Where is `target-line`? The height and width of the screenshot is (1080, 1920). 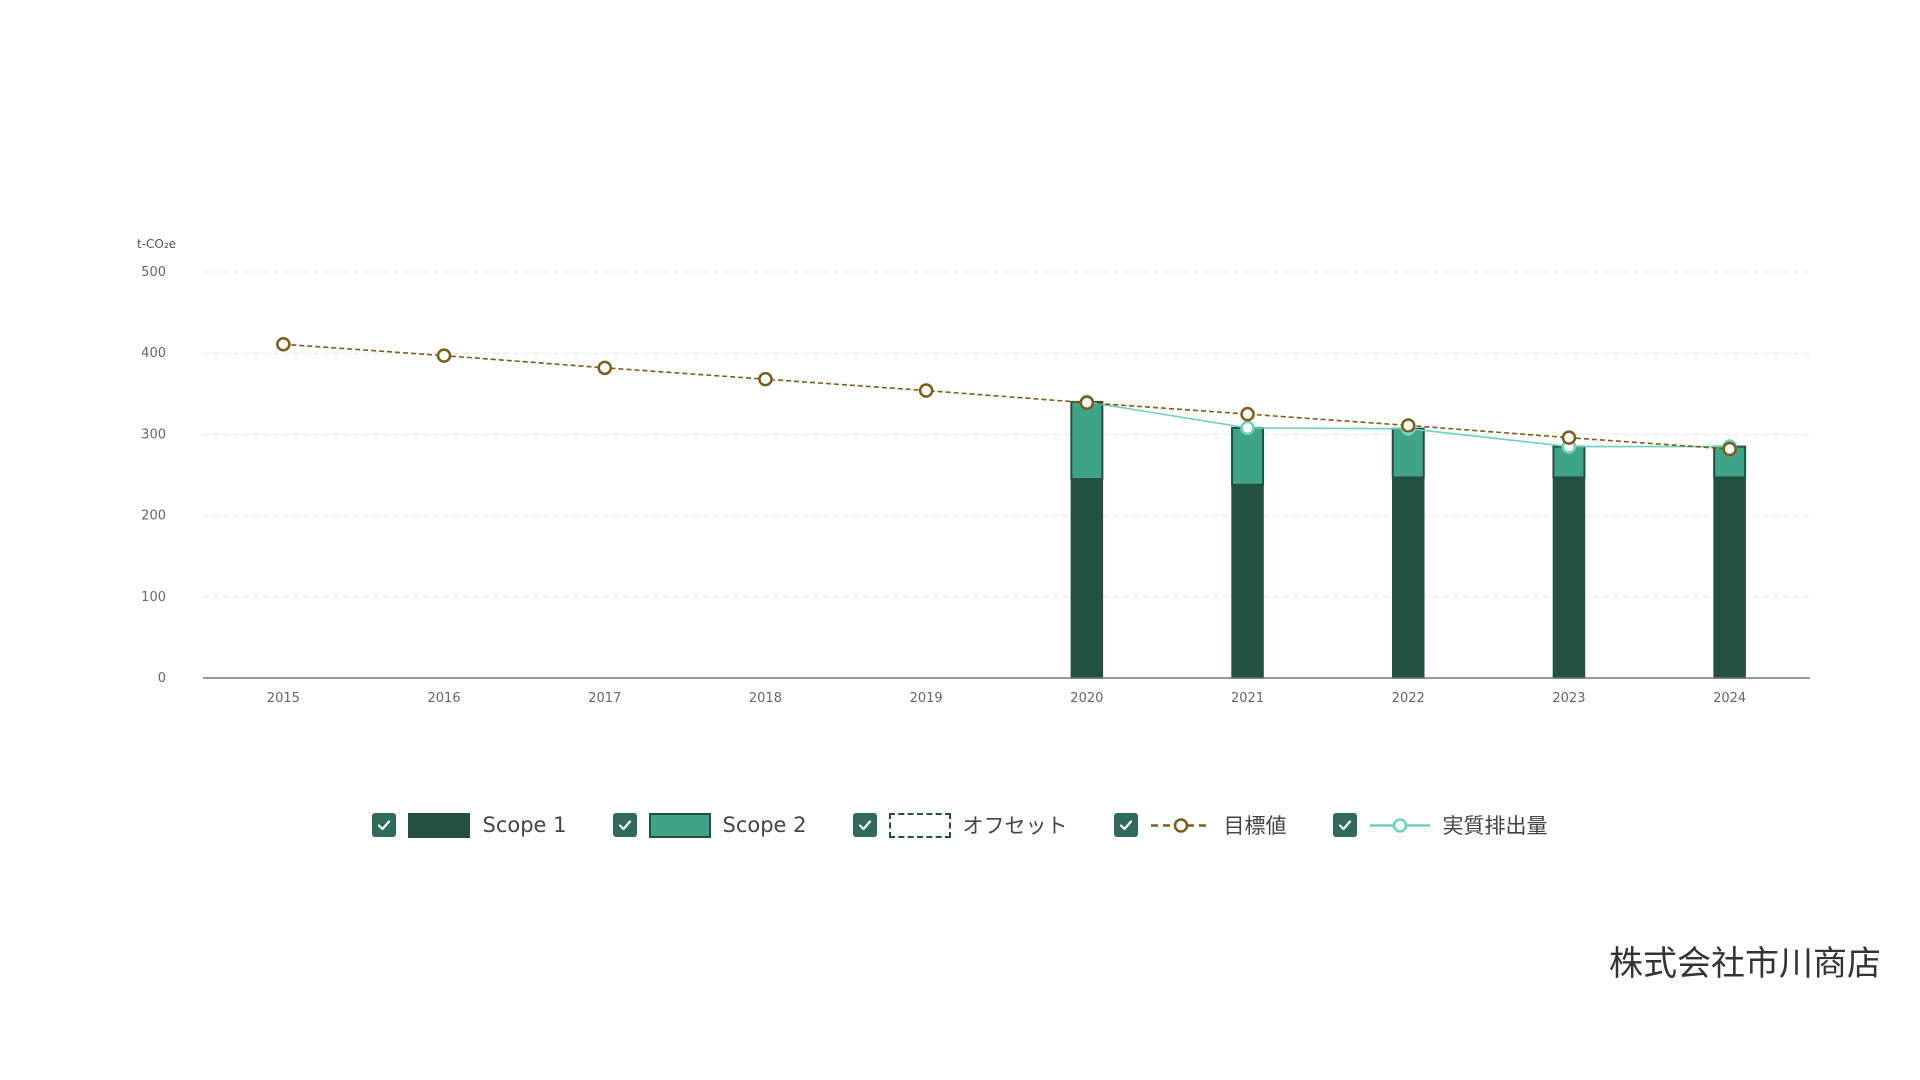
target-line is located at coordinates (1006, 396).